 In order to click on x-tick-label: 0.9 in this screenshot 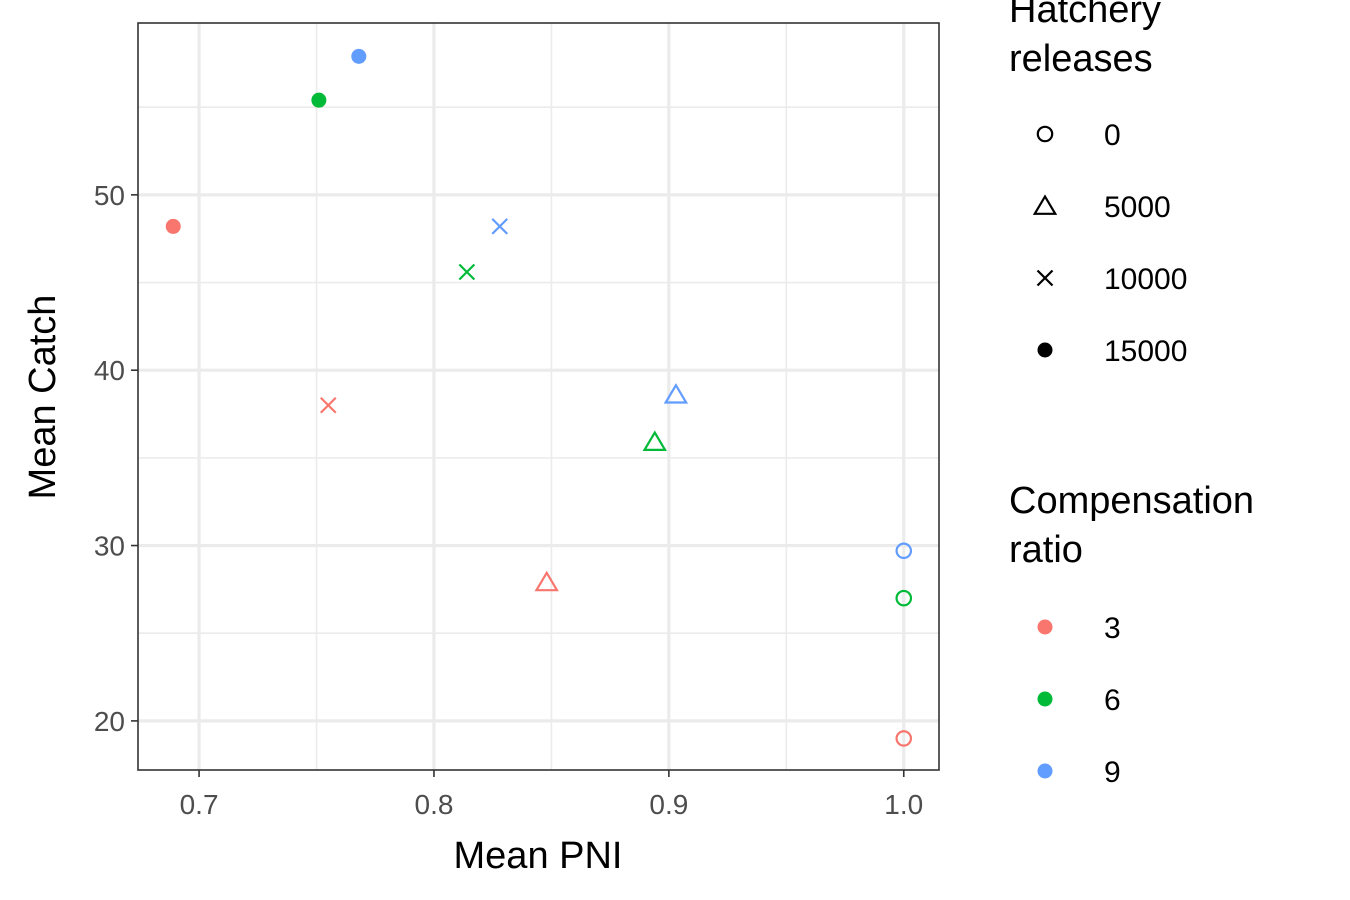, I will do `click(668, 804)`.